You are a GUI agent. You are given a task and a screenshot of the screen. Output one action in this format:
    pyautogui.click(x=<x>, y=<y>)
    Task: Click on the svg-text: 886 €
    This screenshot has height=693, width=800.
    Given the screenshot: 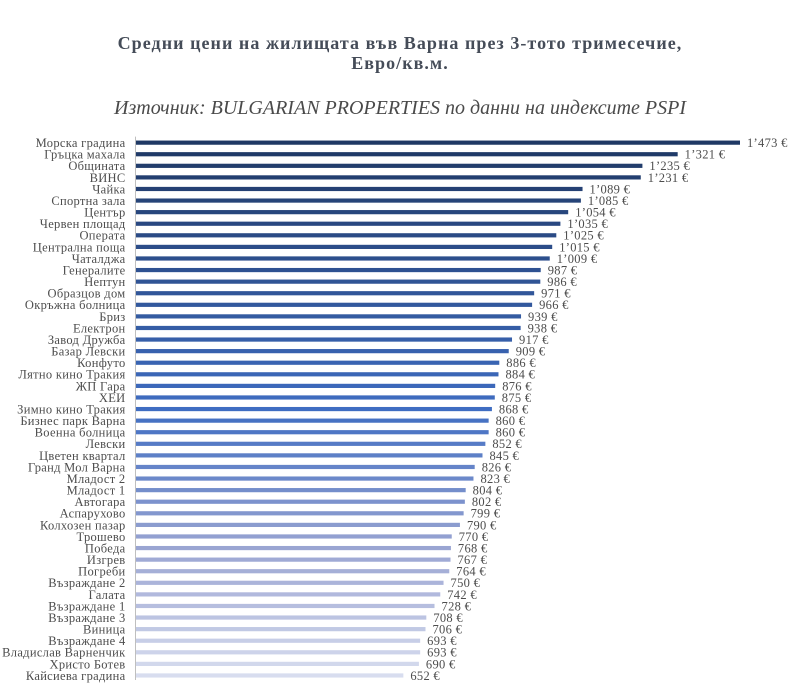 What is the action you would take?
    pyautogui.click(x=521, y=363)
    